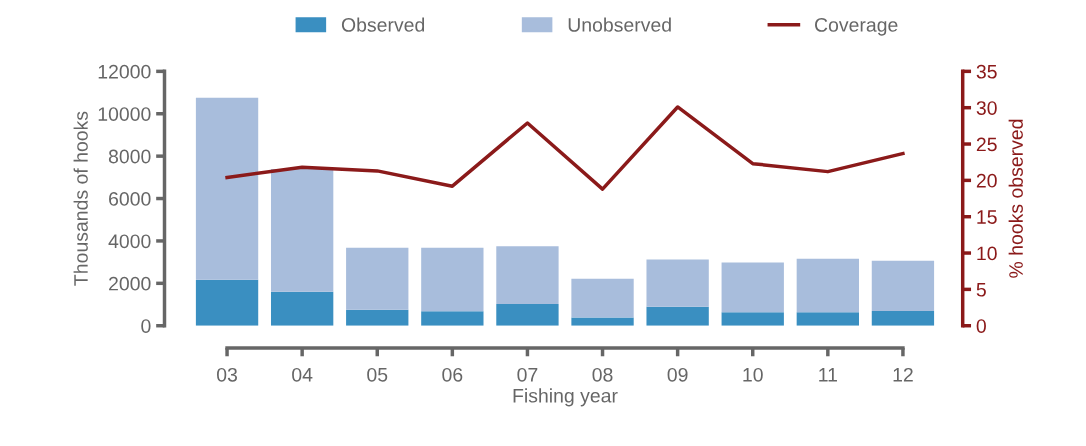 The image size is (1086, 446). Describe the element at coordinates (129, 241) in the screenshot. I see `y-tick-label: 4000` at that location.